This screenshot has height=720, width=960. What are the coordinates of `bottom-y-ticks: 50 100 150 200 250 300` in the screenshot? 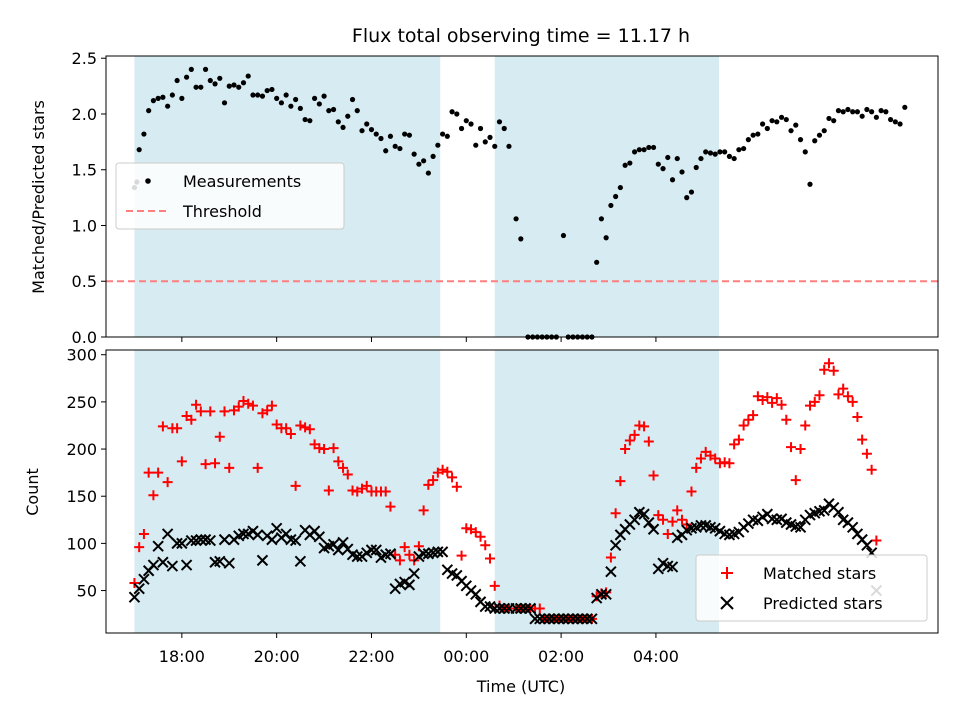 It's located at (86, 473).